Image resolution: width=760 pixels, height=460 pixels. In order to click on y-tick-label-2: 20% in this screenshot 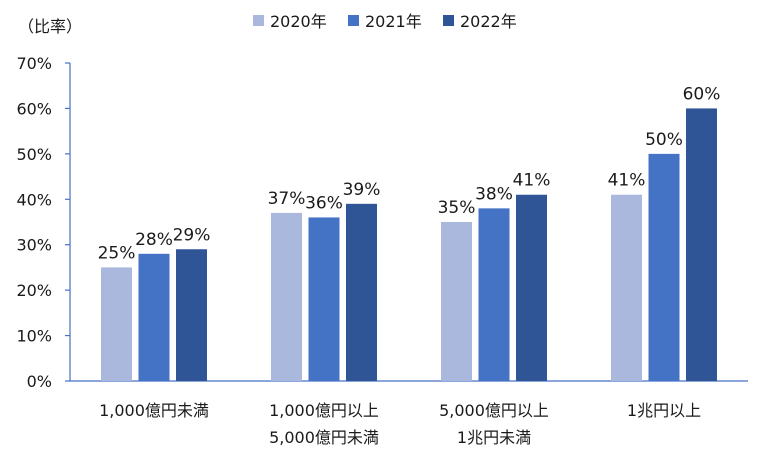, I will do `click(34, 290)`.